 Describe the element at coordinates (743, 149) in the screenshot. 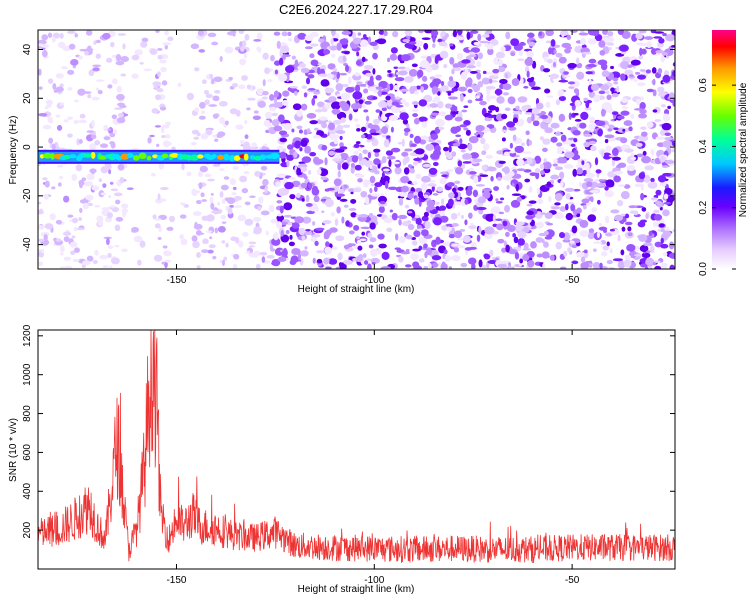

I see `colorbar-label: Normalized spectral amplitude` at that location.